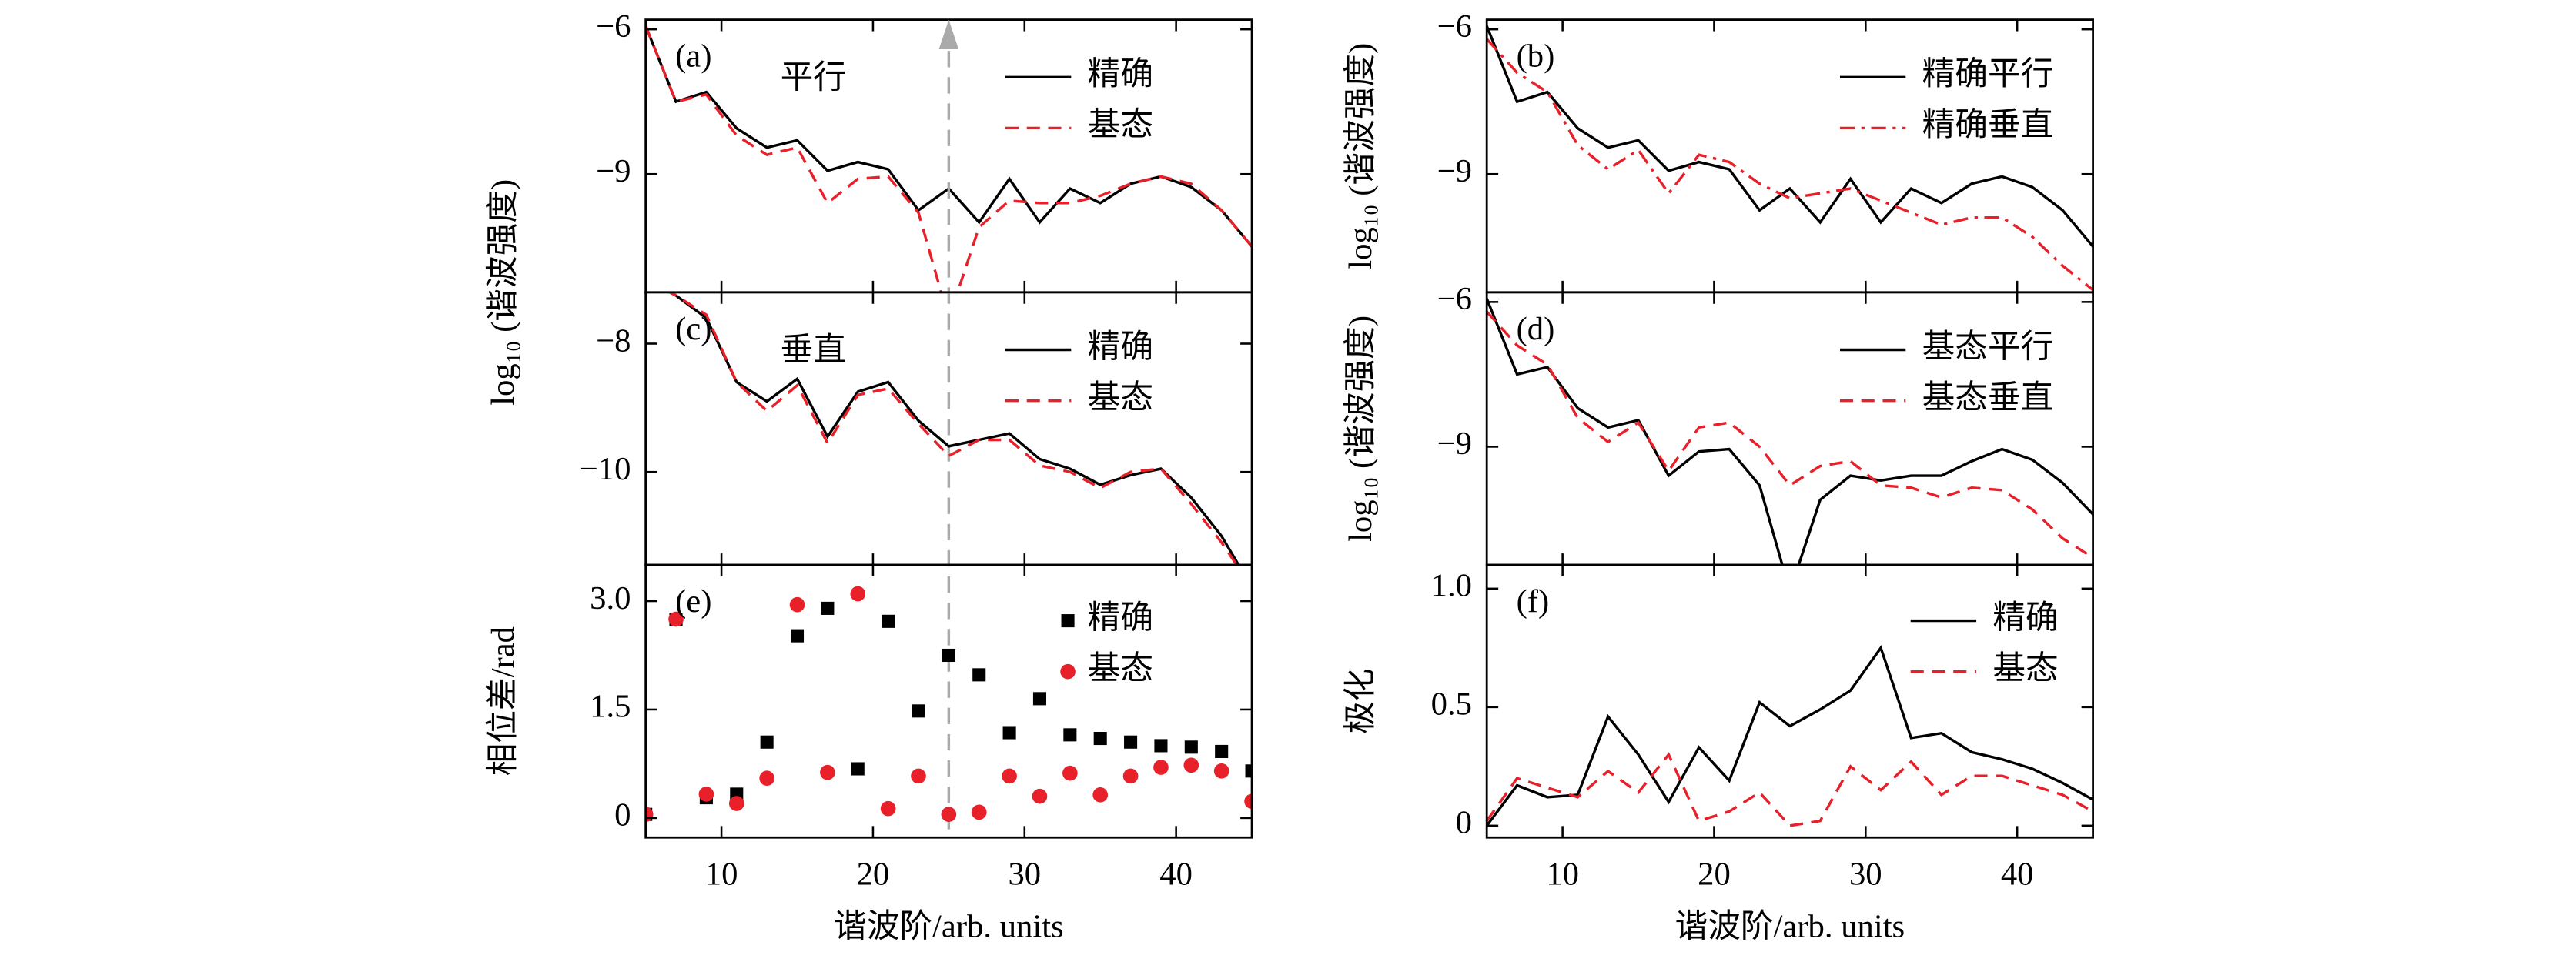 Image resolution: width=2576 pixels, height=962 pixels. Describe the element at coordinates (1988, 347) in the screenshot. I see `legend-label: 基态平行` at that location.